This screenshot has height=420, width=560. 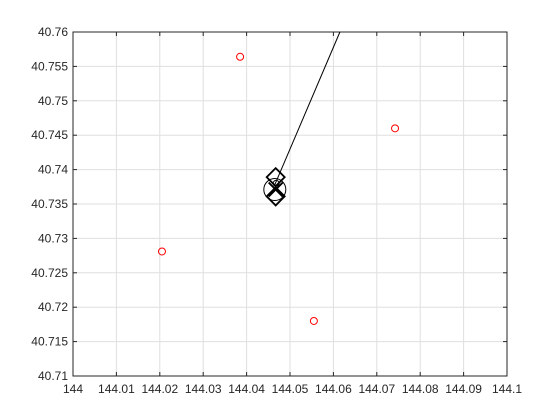 What do you see at coordinates (53, 376) in the screenshot?
I see `y-tick-label: 40.71` at bounding box center [53, 376].